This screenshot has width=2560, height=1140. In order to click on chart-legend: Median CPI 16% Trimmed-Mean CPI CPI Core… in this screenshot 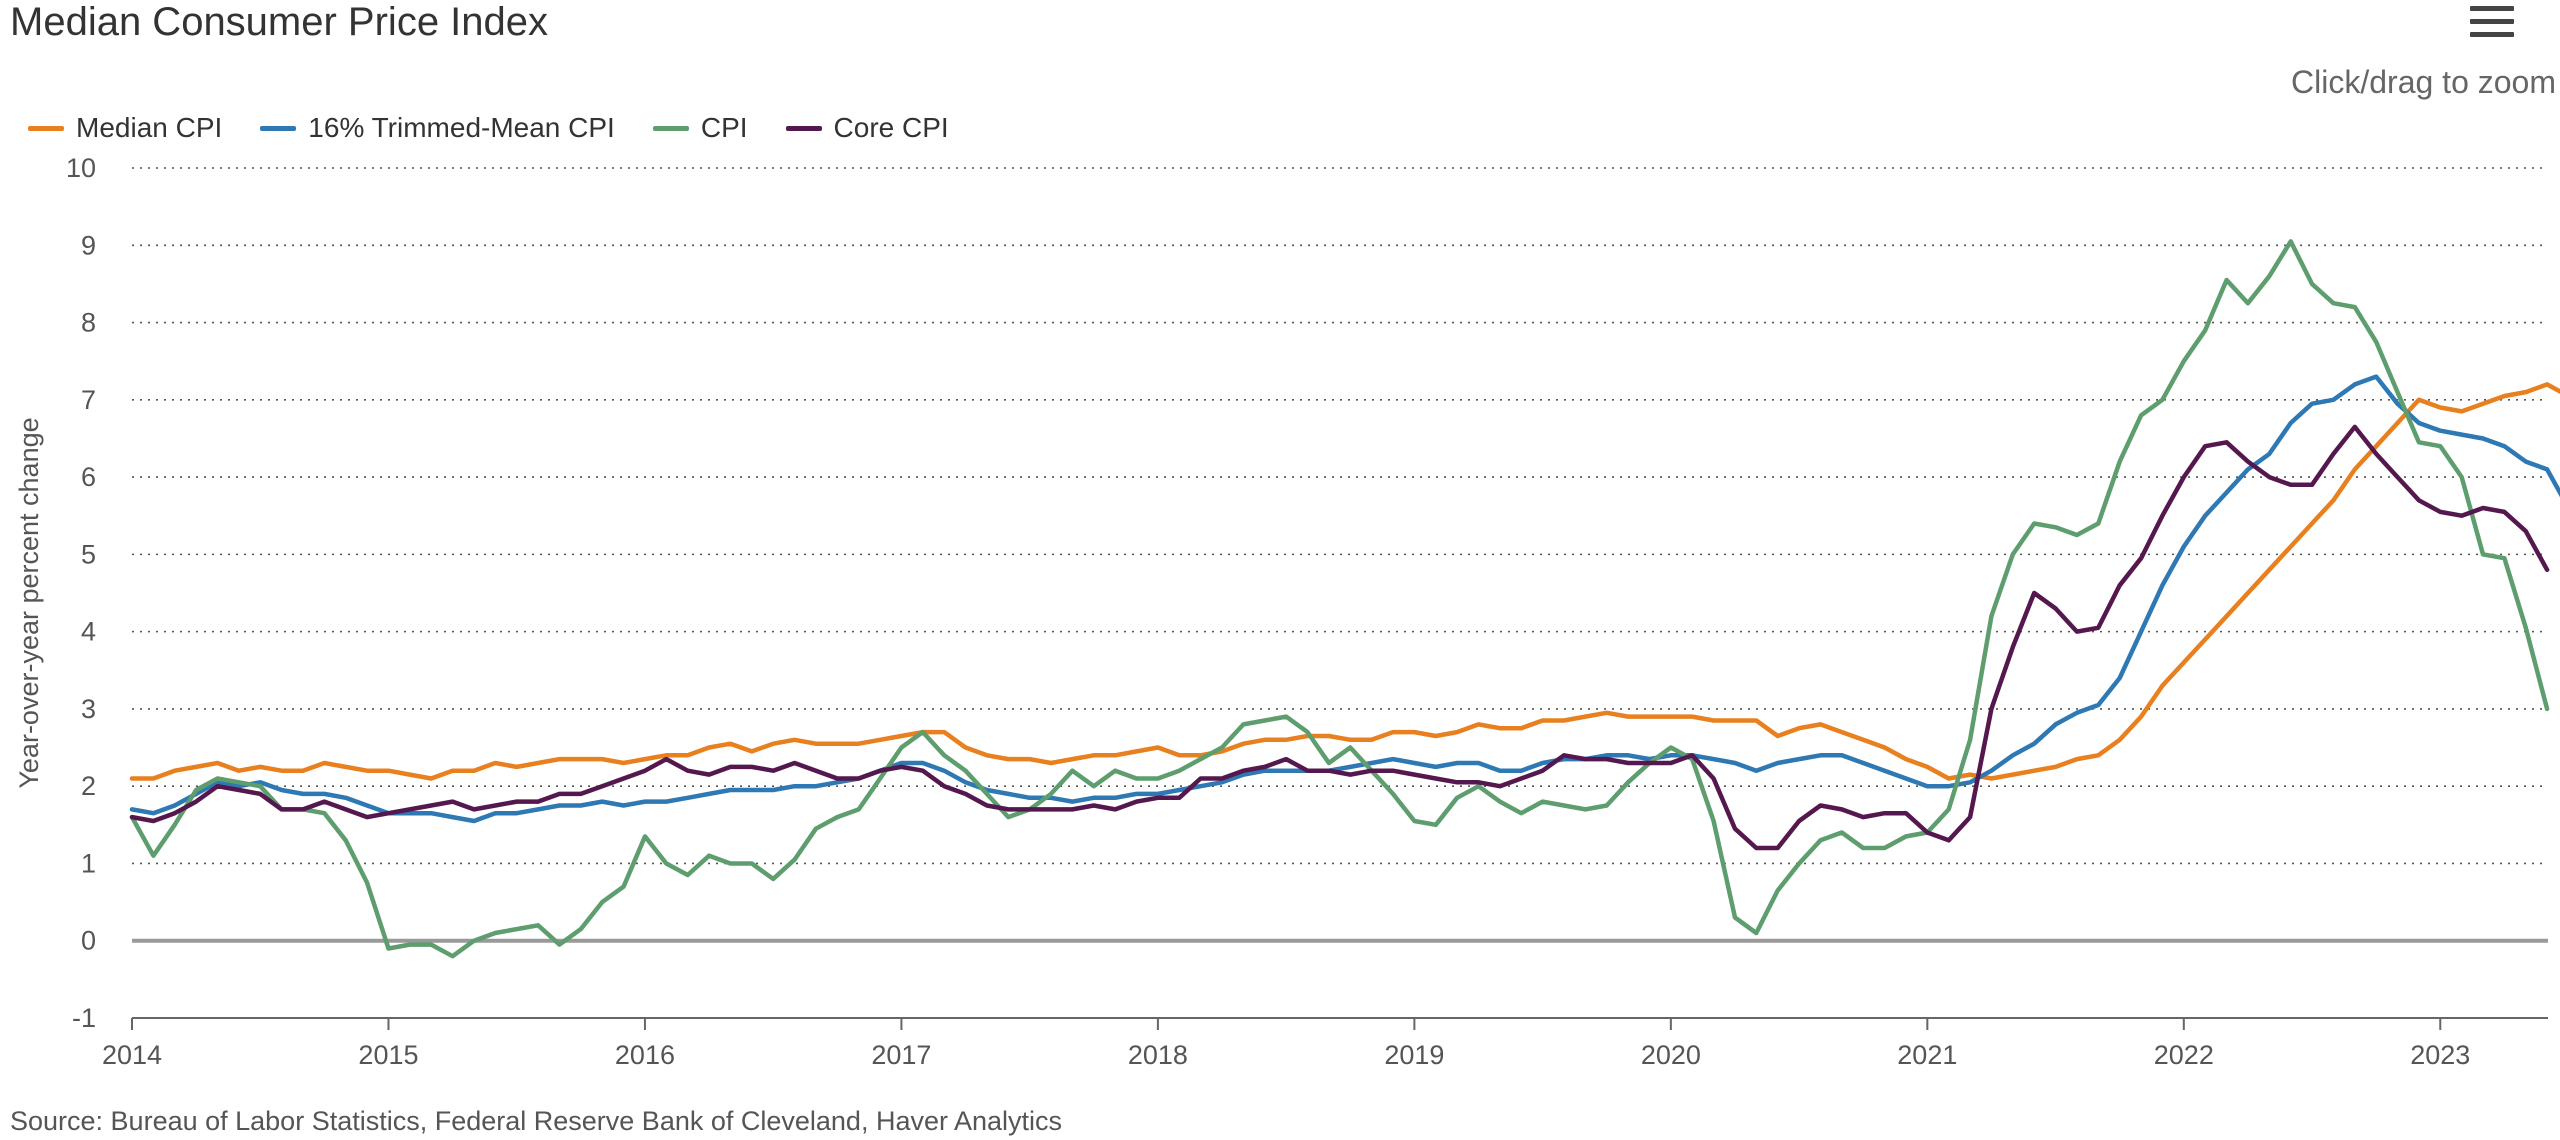, I will do `click(507, 128)`.